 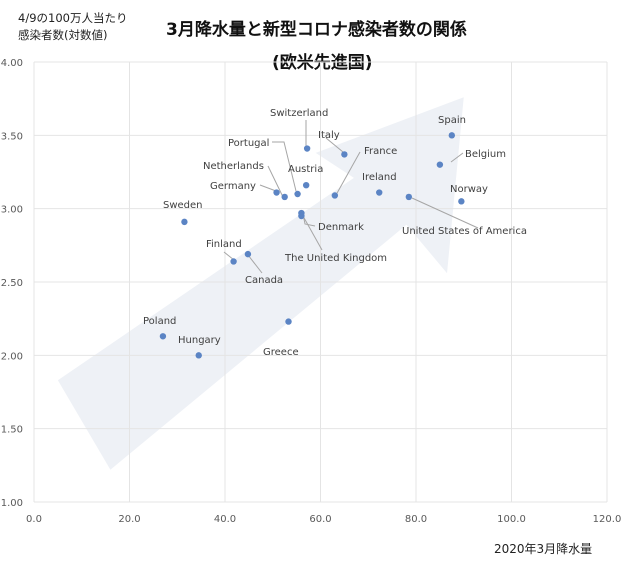 What do you see at coordinates (183, 205) in the screenshot?
I see `point-label: Sweden` at bounding box center [183, 205].